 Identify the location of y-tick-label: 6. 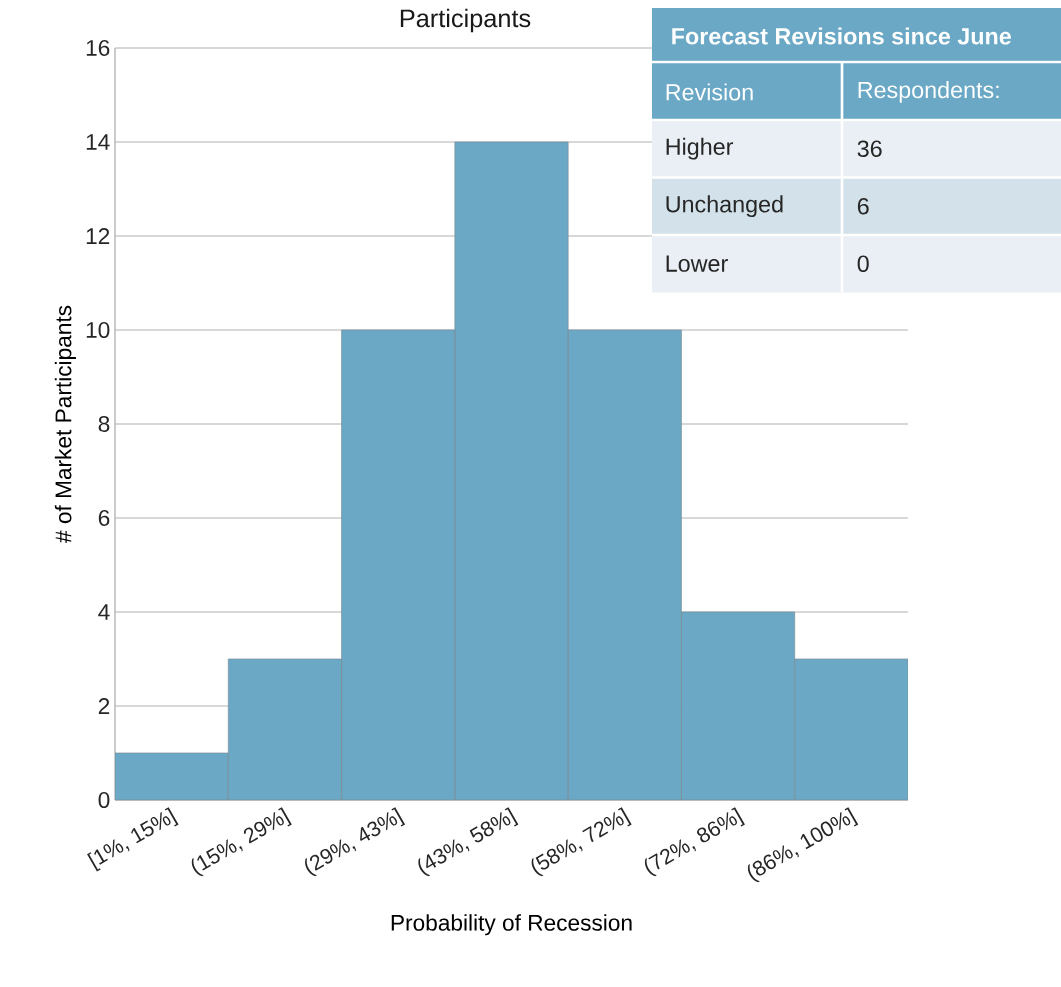
(104, 518).